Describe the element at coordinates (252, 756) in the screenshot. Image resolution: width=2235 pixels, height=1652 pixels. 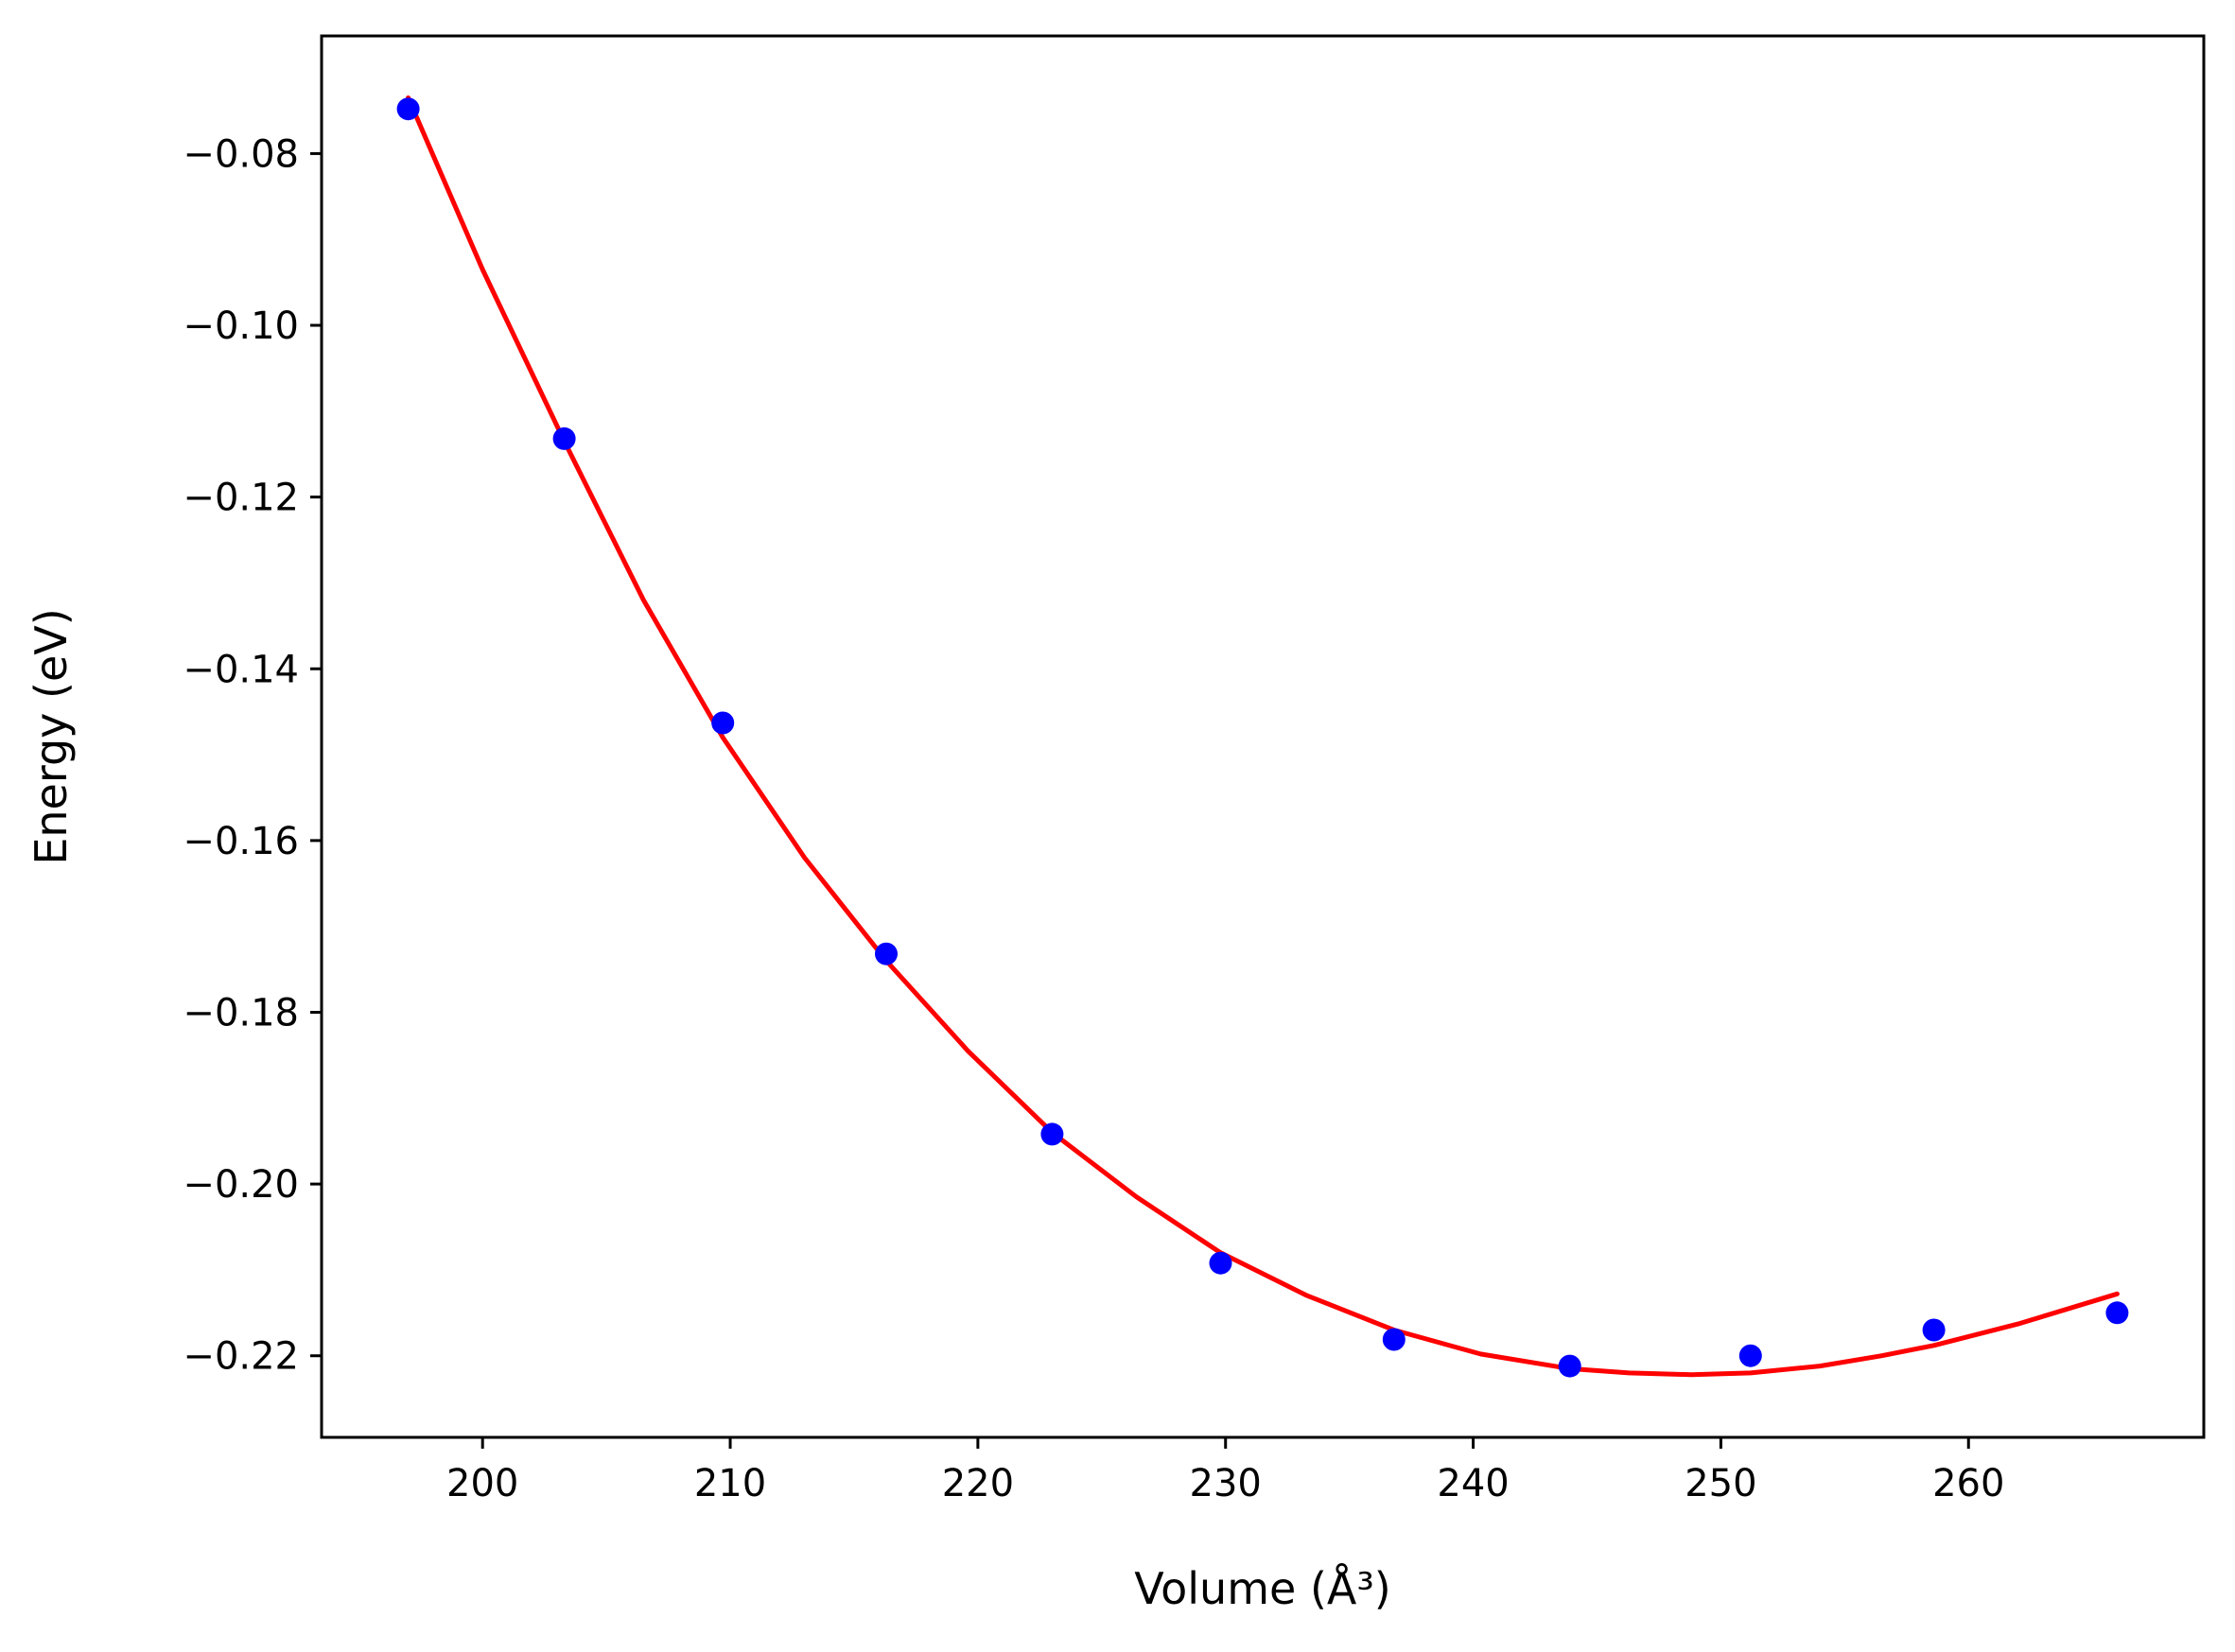
I see `y-axis: −0.08 −0.10 −0.12 −0.14 −0.16 −0.18 −0.20 −0.22` at that location.